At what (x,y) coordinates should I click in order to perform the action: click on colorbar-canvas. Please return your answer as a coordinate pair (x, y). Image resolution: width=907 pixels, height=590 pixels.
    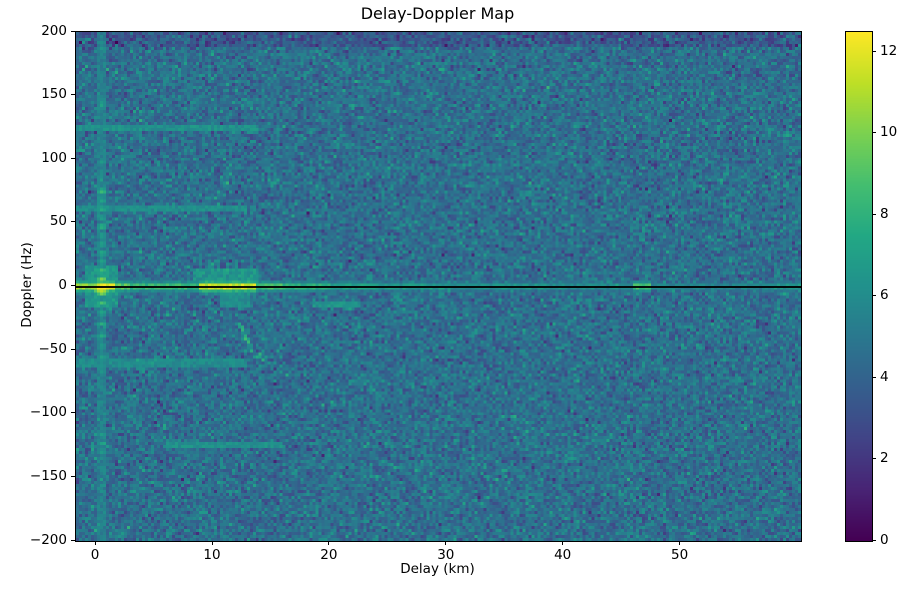
    Looking at the image, I should click on (859, 286).